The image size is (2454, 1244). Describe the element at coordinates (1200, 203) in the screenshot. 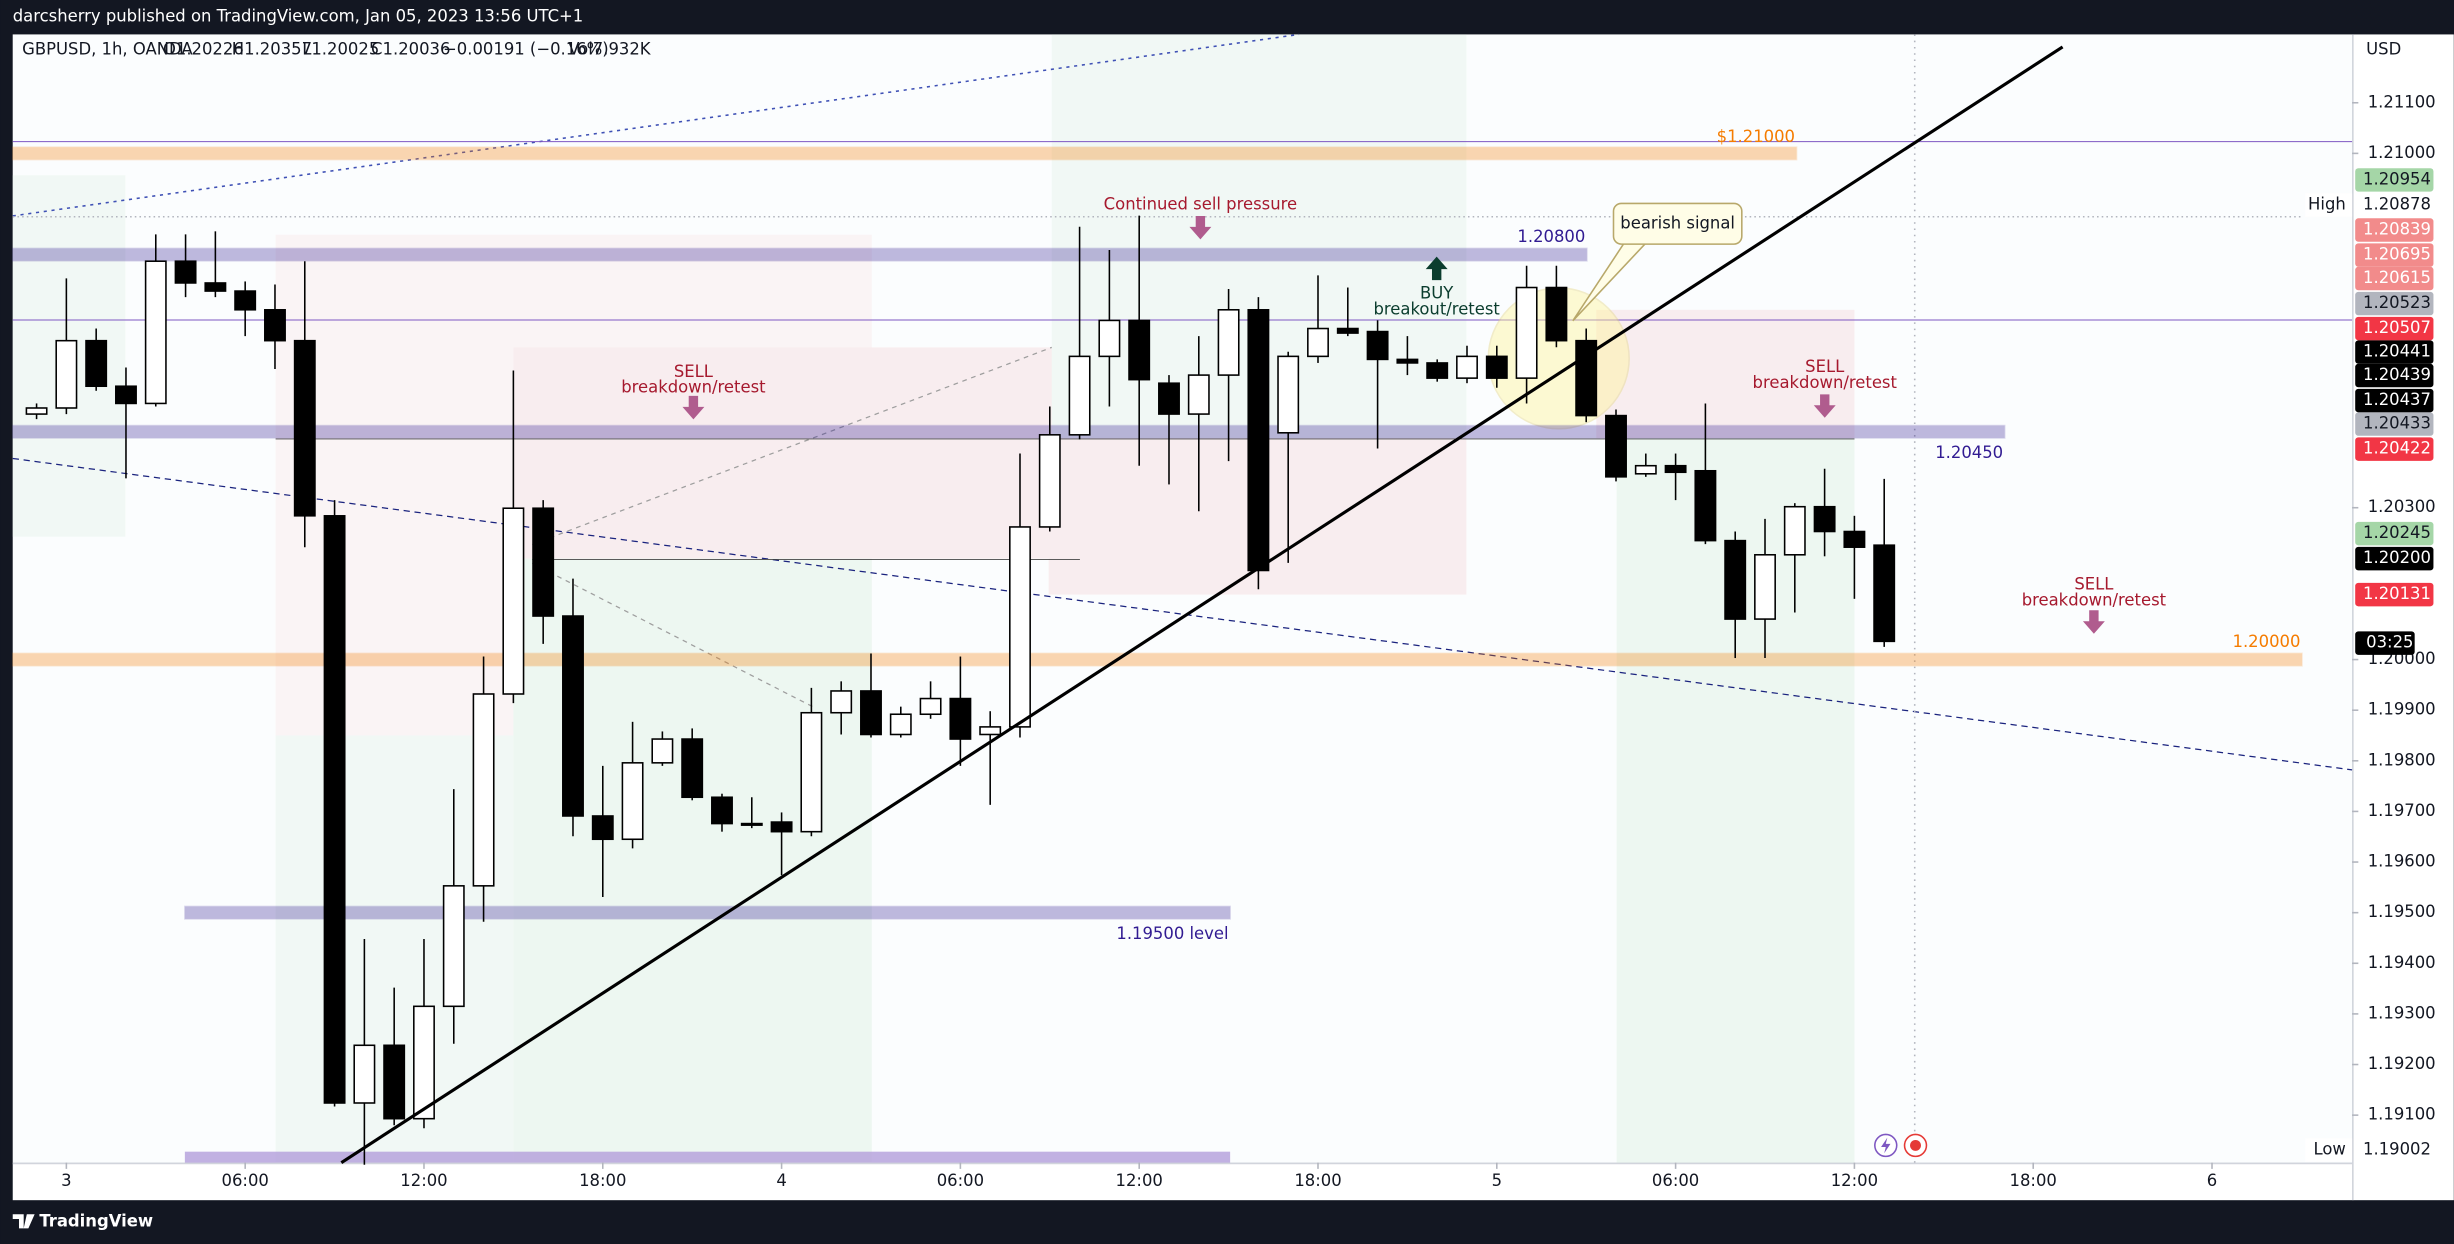

I see `annotation-text: Continued sell pressure` at that location.